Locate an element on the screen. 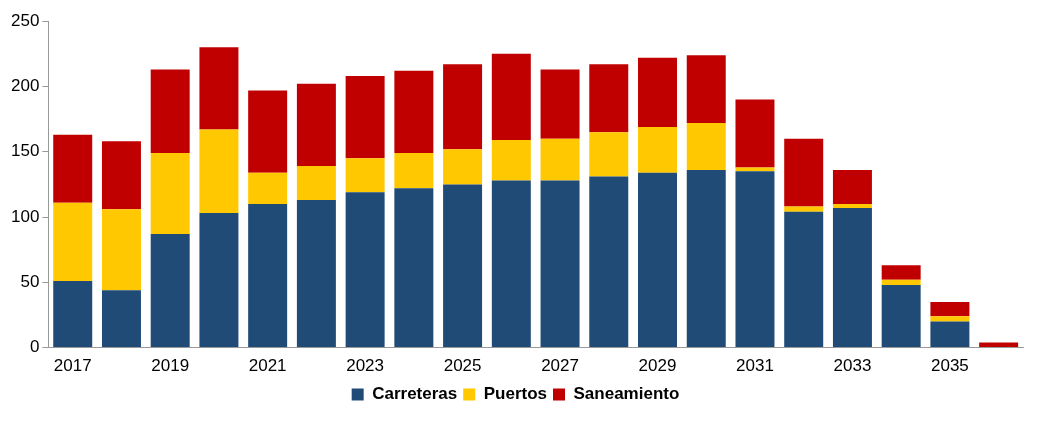 This screenshot has height=421, width=1041. x-tick-label: 2027 is located at coordinates (560, 366).